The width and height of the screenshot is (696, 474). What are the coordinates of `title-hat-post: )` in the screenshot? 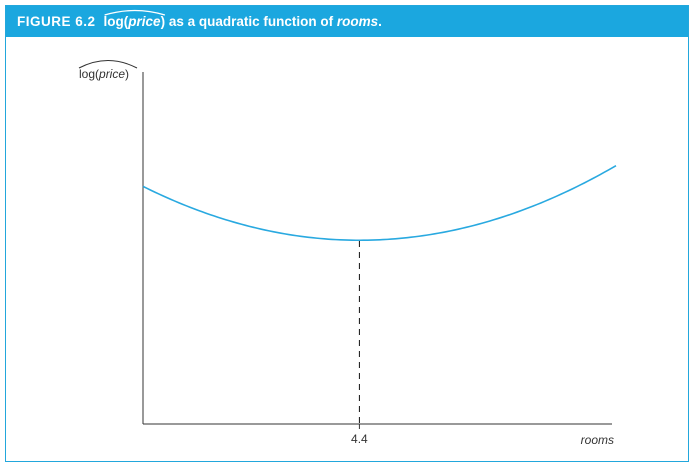 It's located at (163, 21).